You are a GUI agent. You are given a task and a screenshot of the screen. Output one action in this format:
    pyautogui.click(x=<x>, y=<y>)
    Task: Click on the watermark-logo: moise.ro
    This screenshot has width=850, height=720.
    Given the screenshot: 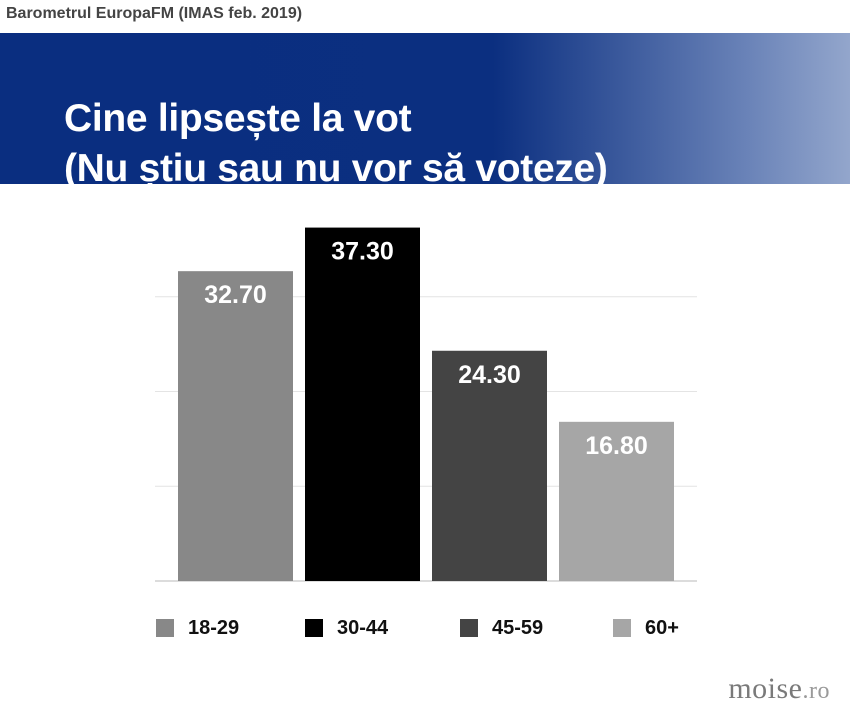 What is the action you would take?
    pyautogui.click(x=779, y=689)
    